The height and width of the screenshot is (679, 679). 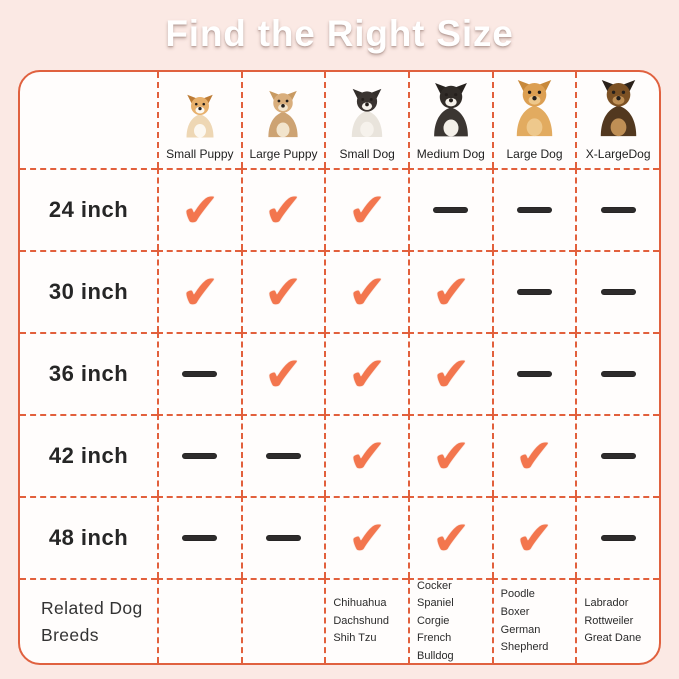 I want to click on page-title: Find the Right Size, so click(x=339, y=33).